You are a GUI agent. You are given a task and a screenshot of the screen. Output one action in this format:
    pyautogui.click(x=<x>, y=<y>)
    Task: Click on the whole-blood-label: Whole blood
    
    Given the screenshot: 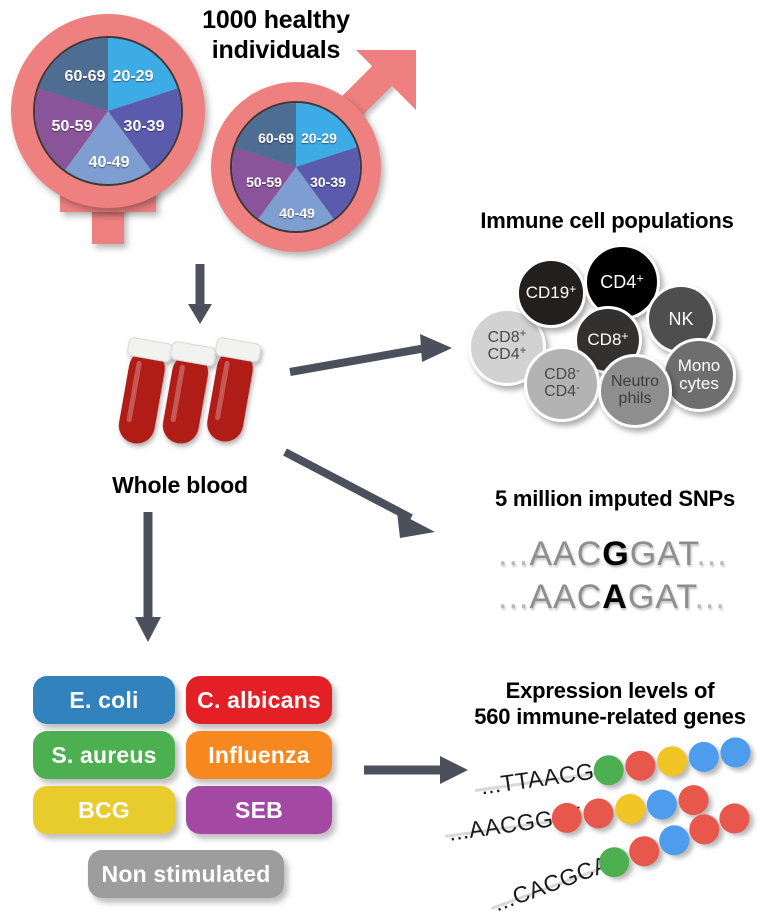 What is the action you would take?
    pyautogui.click(x=180, y=485)
    